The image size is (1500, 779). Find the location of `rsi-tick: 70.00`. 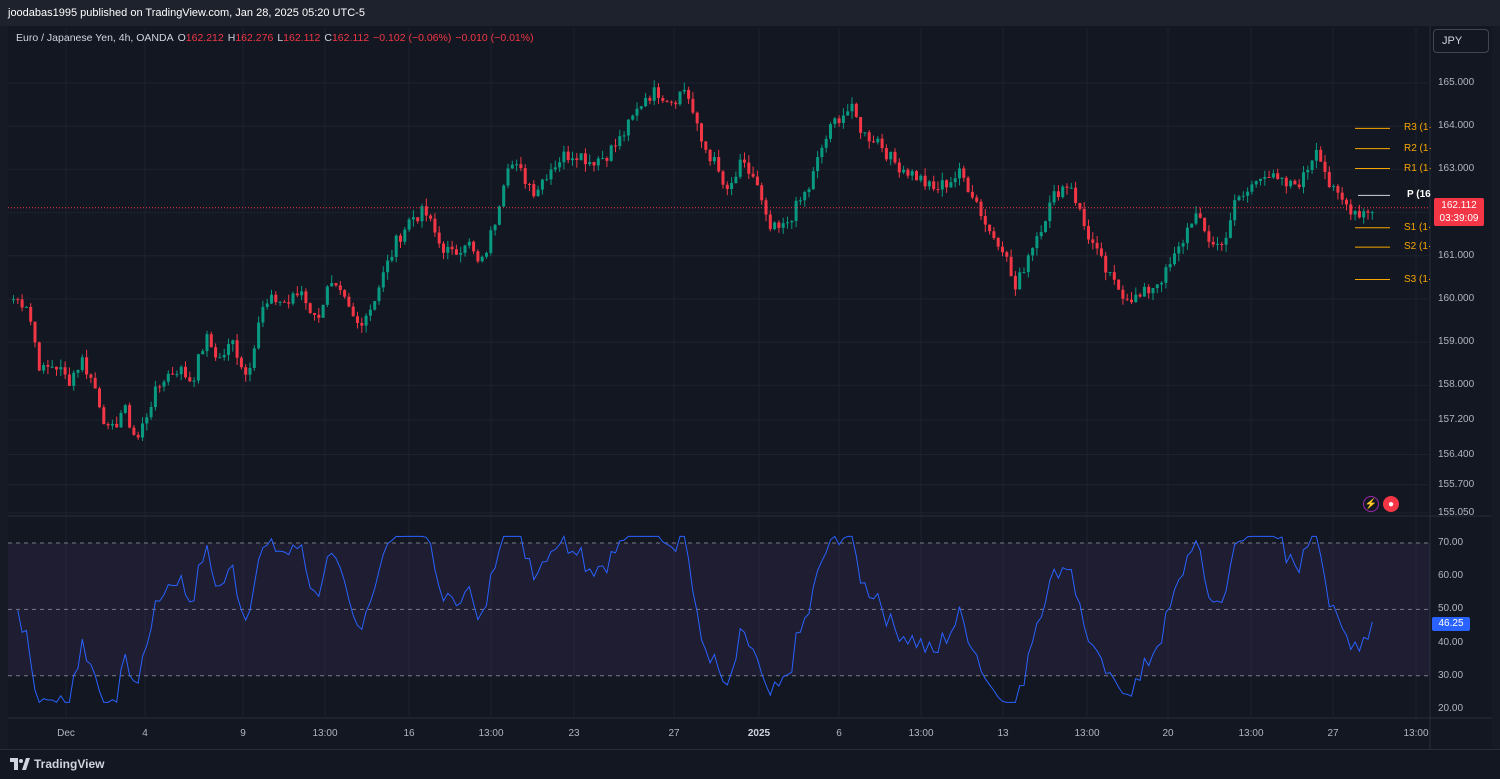

rsi-tick: 70.00 is located at coordinates (1451, 542).